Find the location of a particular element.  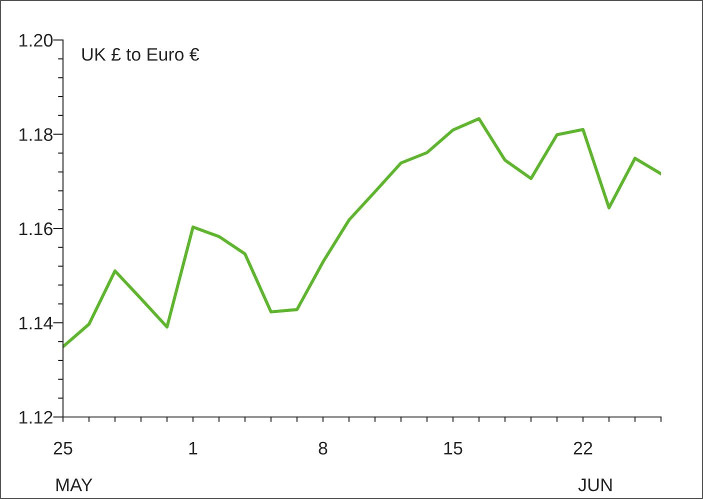

x-tick-label: 25 is located at coordinates (63, 448).